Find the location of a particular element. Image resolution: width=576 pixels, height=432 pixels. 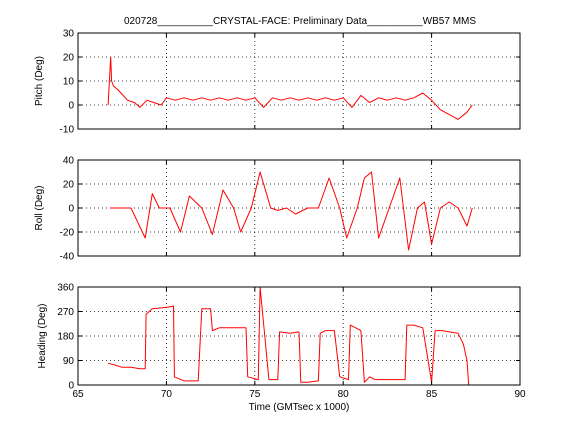

pitch-y-tick-label: 30 is located at coordinates (69, 34).